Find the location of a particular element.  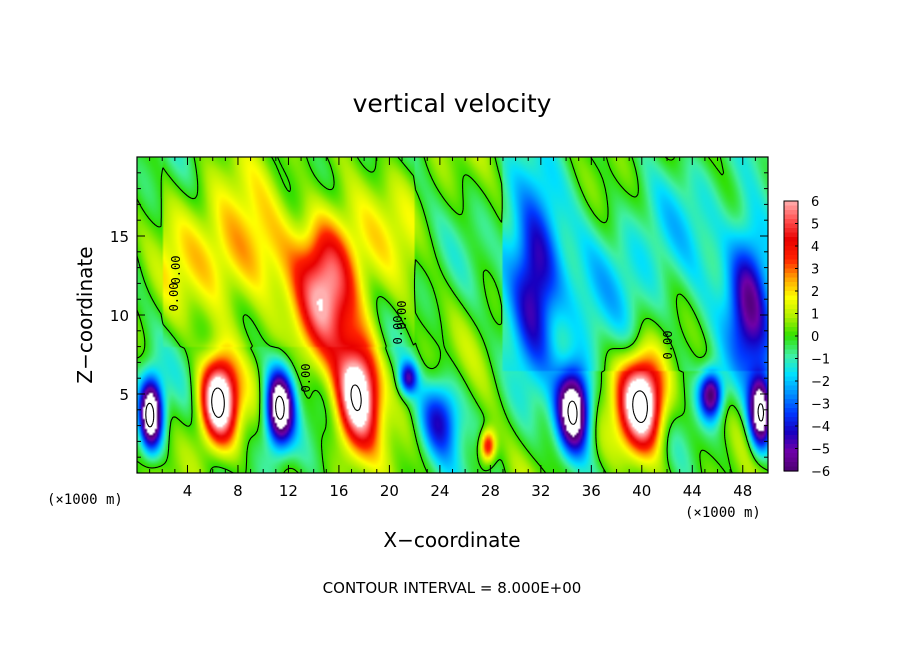

x-tick-label-5: 24 is located at coordinates (439, 491).